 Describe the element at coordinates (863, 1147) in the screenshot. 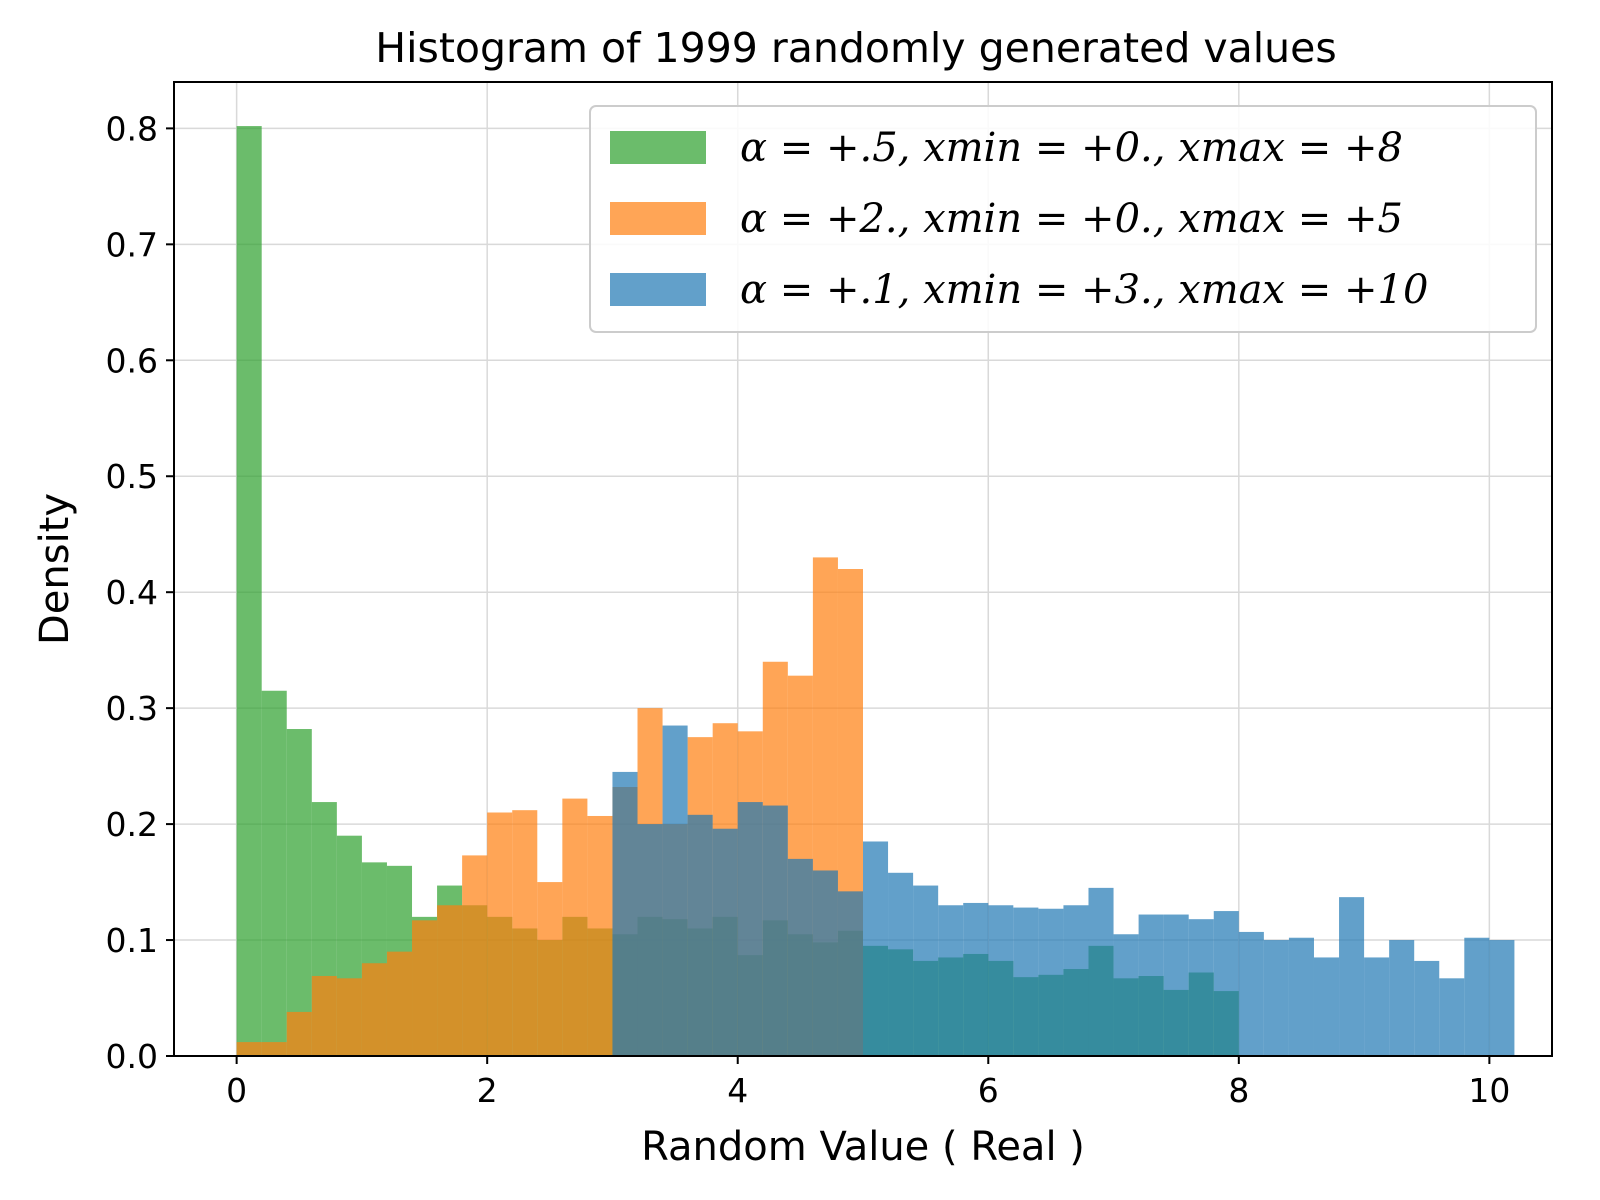

I see `x-axis-label: Random Value ( Real )` at that location.